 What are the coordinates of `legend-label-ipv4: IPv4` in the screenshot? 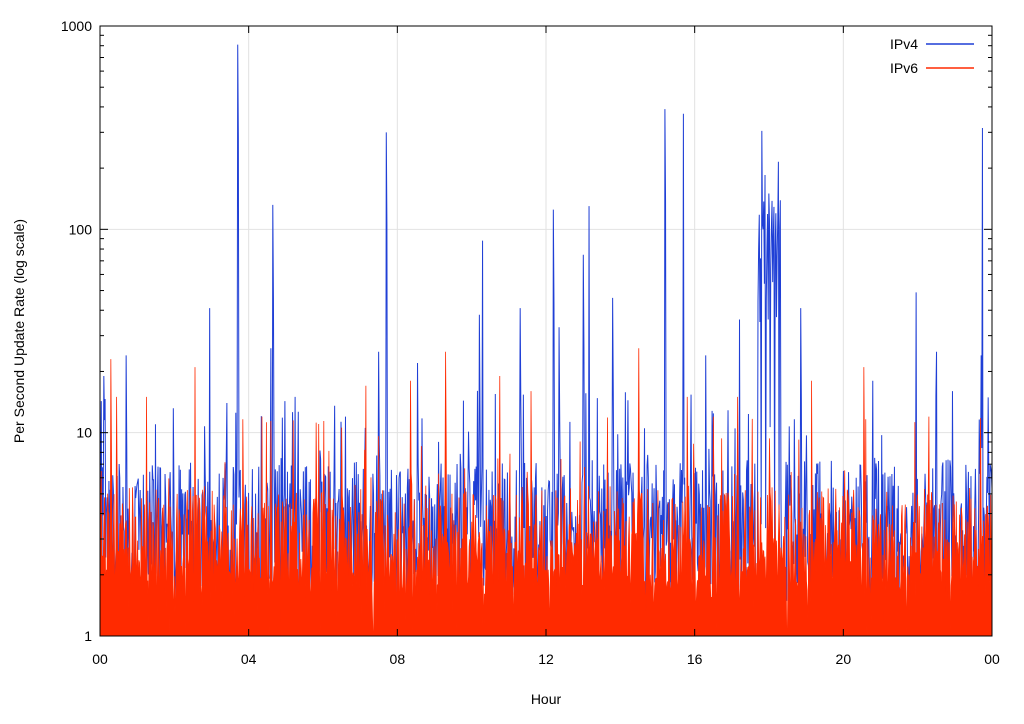 It's located at (904, 44).